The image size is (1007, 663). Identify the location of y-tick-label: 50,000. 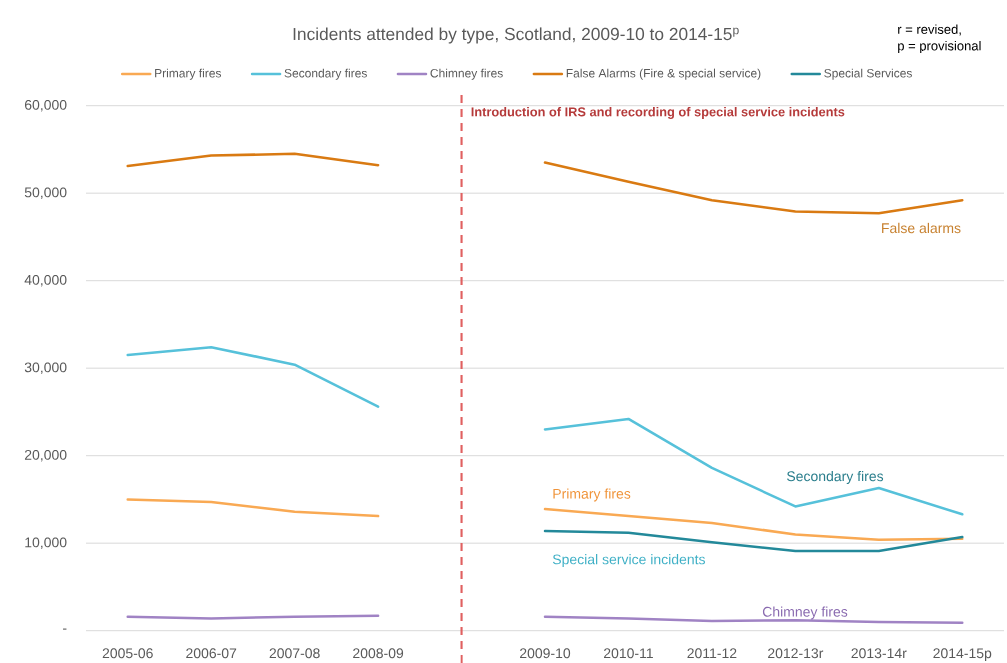
(45, 193).